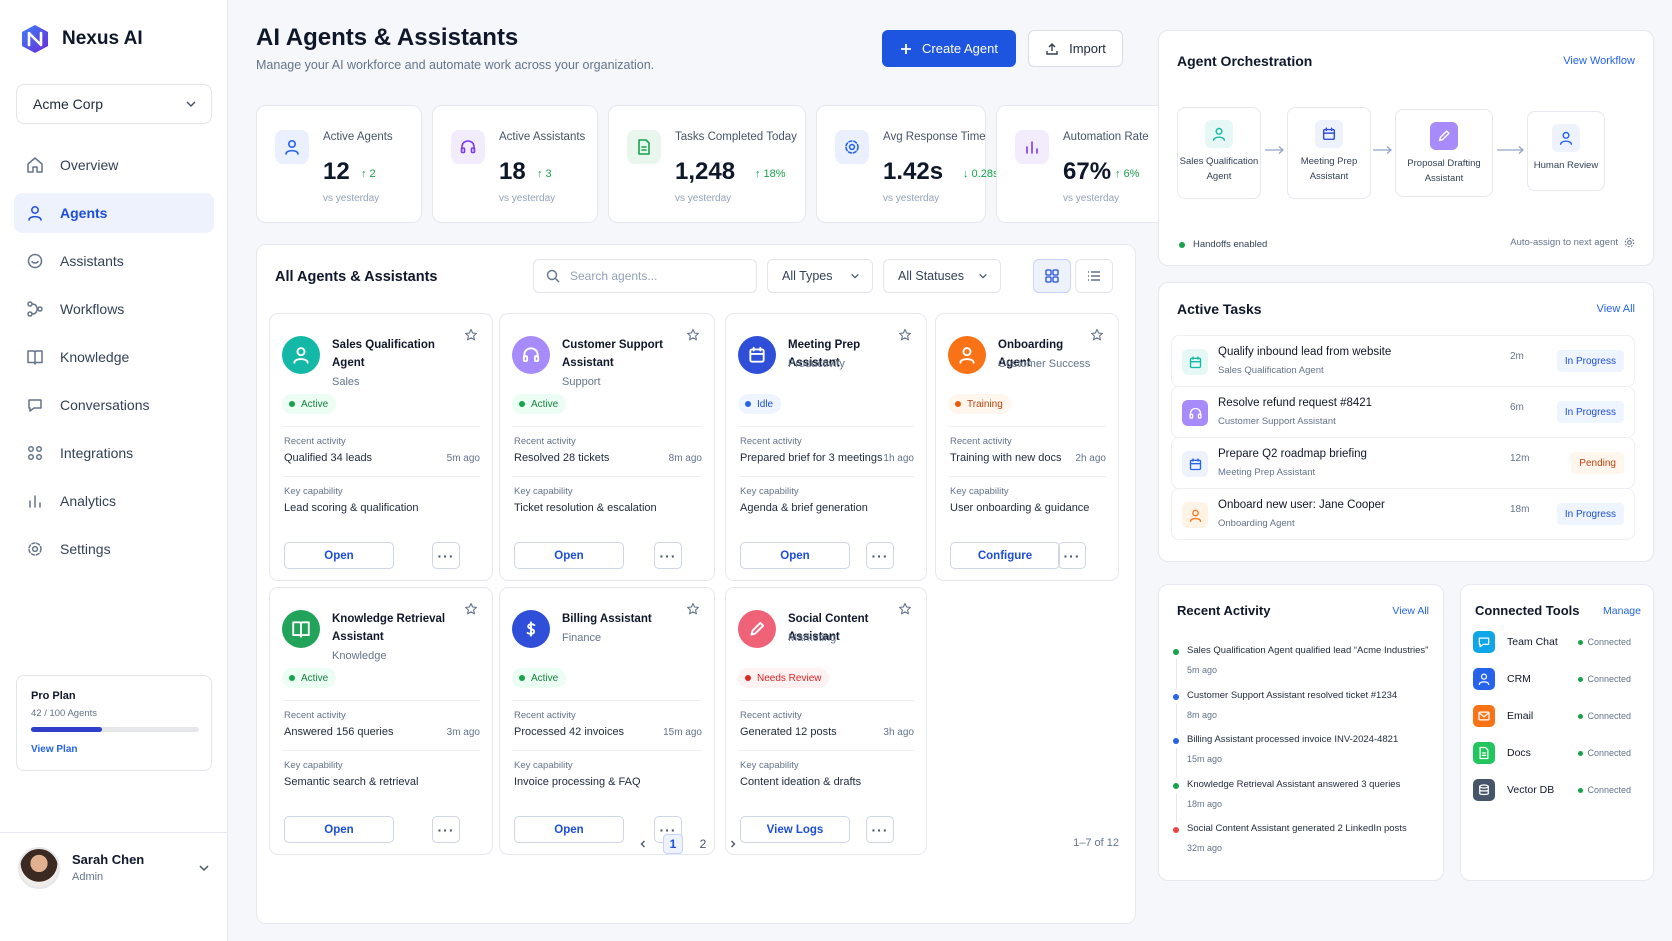 Image resolution: width=1672 pixels, height=941 pixels. Describe the element at coordinates (1410, 611) in the screenshot. I see `view-all-activity-link: View All` at that location.